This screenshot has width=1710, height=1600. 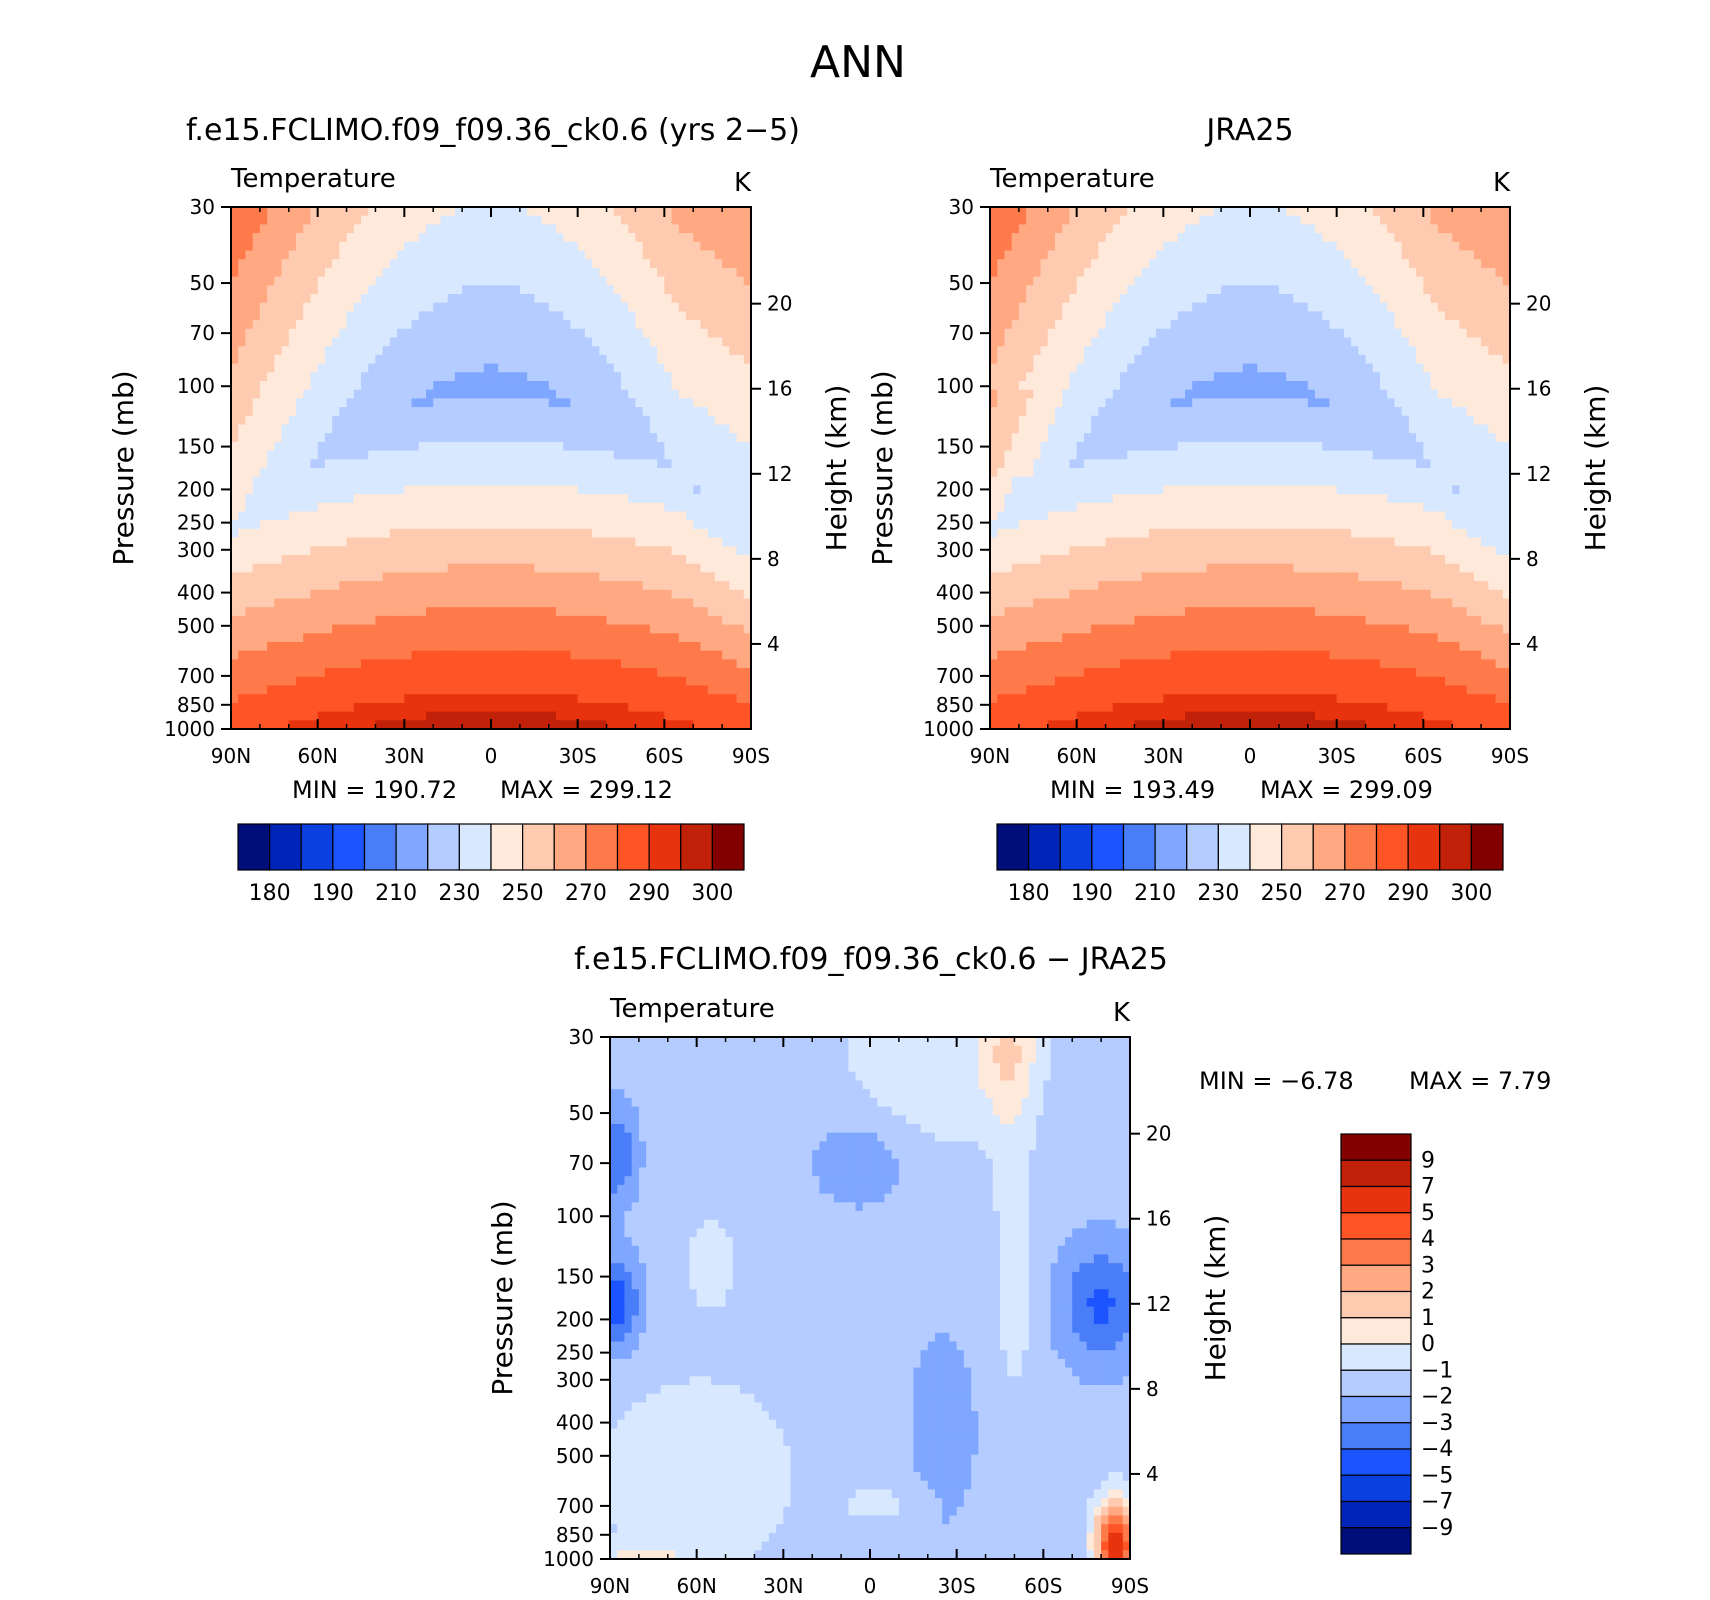 I want to click on colorbar-label: 210, so click(x=396, y=893).